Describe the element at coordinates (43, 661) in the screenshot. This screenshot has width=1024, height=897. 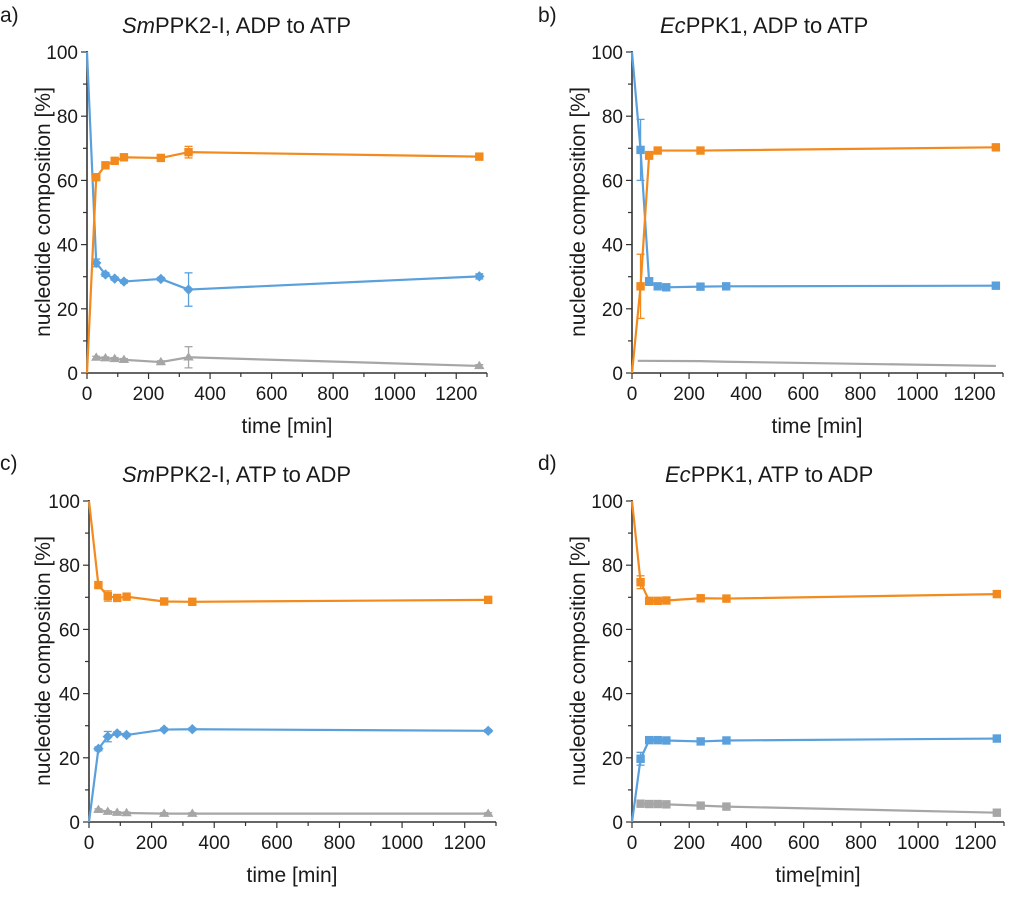
I see `y-axis-label: nucleotide composition [%]` at that location.